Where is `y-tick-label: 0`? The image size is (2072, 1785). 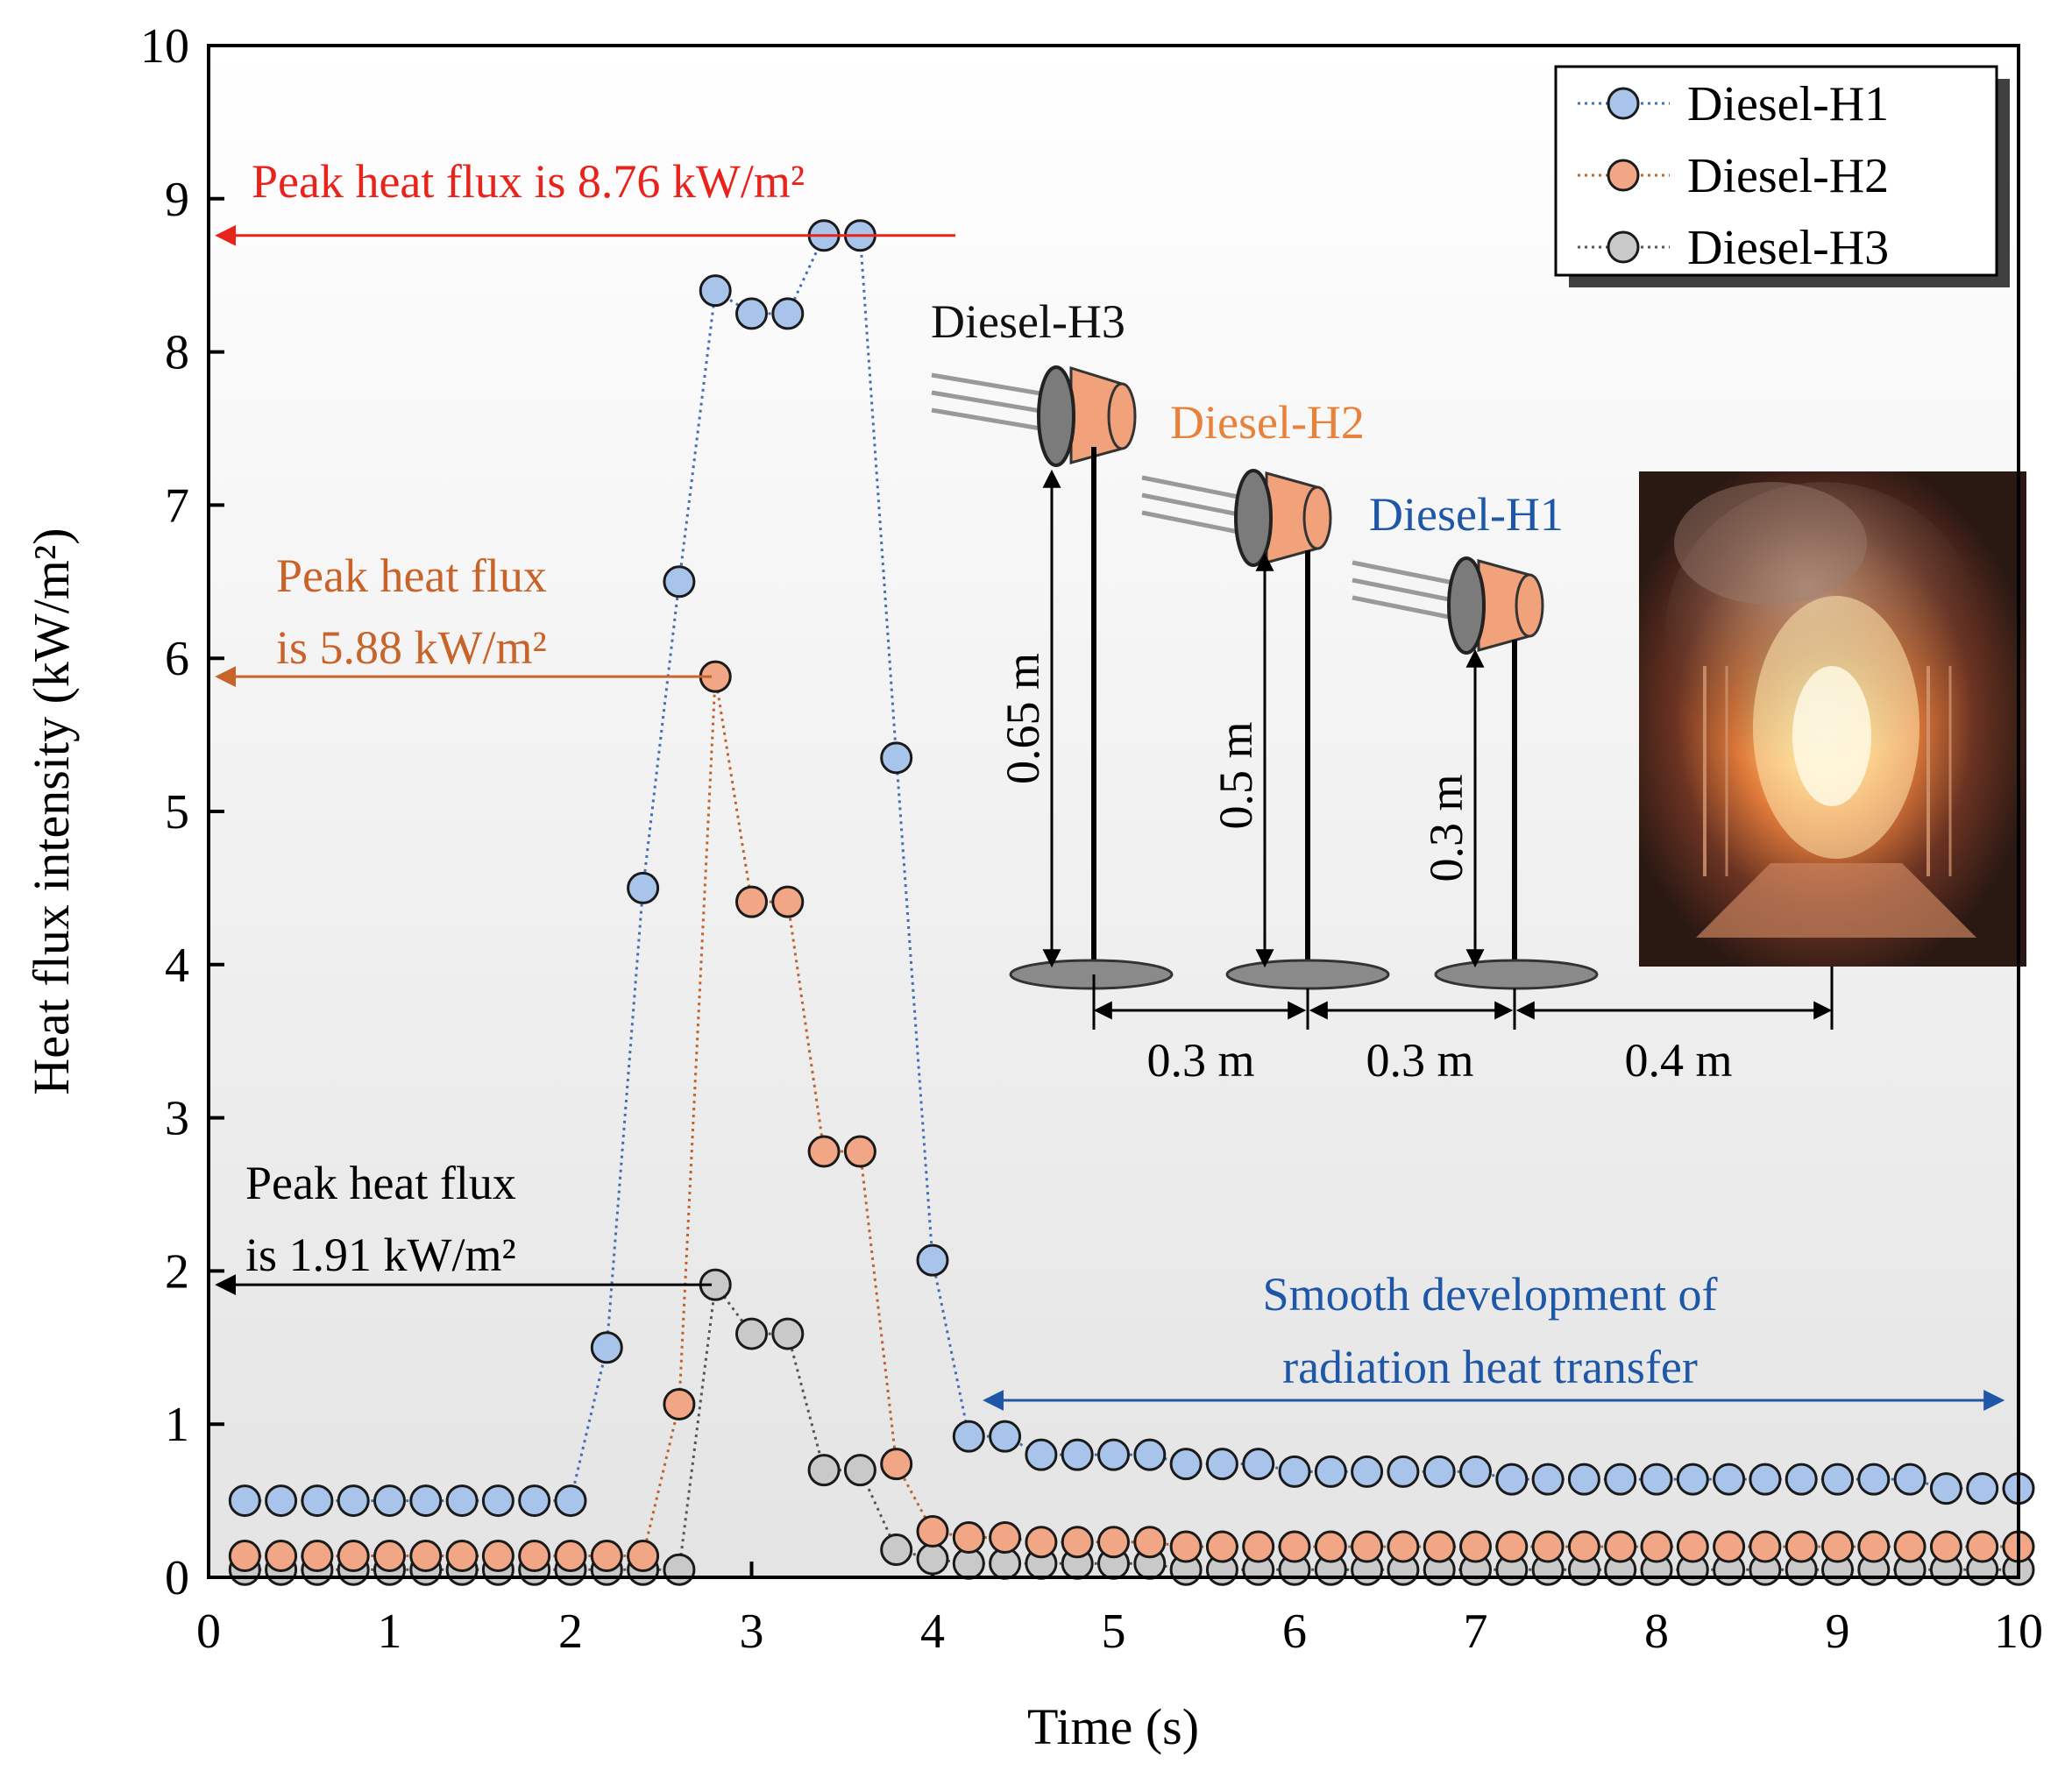
y-tick-label: 0 is located at coordinates (177, 1578).